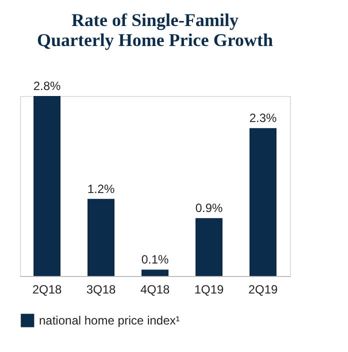 This screenshot has width=348, height=352. Describe the element at coordinates (155, 20) in the screenshot. I see `text: Rate of Single-Family` at that location.